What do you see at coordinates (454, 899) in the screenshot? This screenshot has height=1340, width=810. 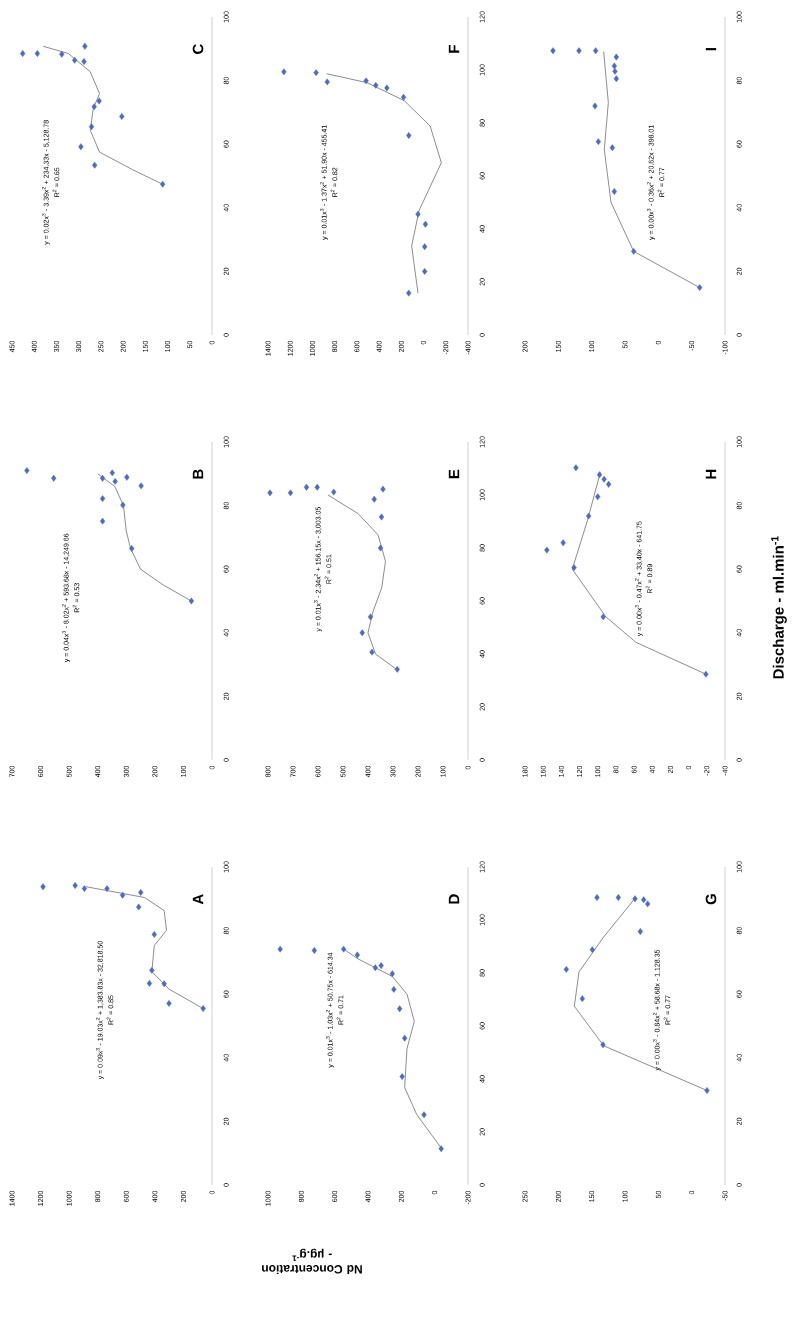 I see `text: D` at bounding box center [454, 899].